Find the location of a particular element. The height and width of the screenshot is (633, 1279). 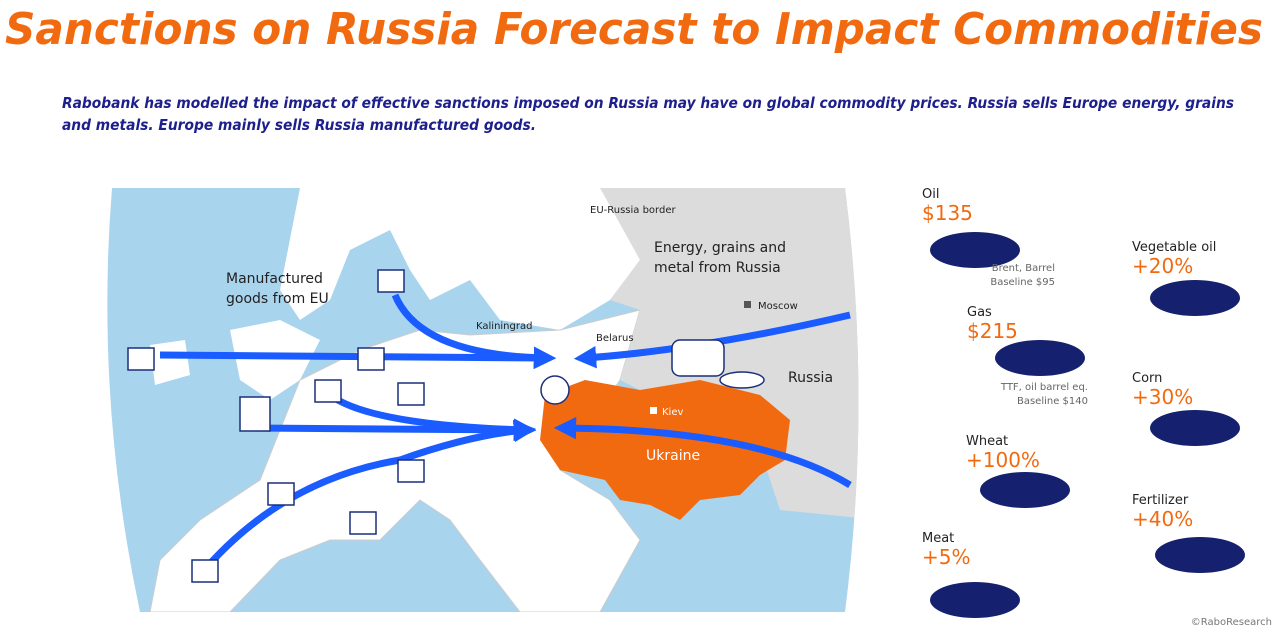

kiev-marker is located at coordinates (653, 410).